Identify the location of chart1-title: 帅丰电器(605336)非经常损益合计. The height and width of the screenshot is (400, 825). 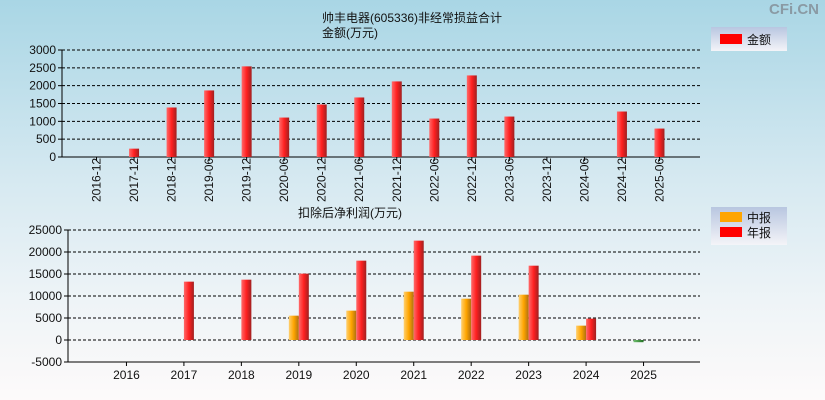
(412, 17).